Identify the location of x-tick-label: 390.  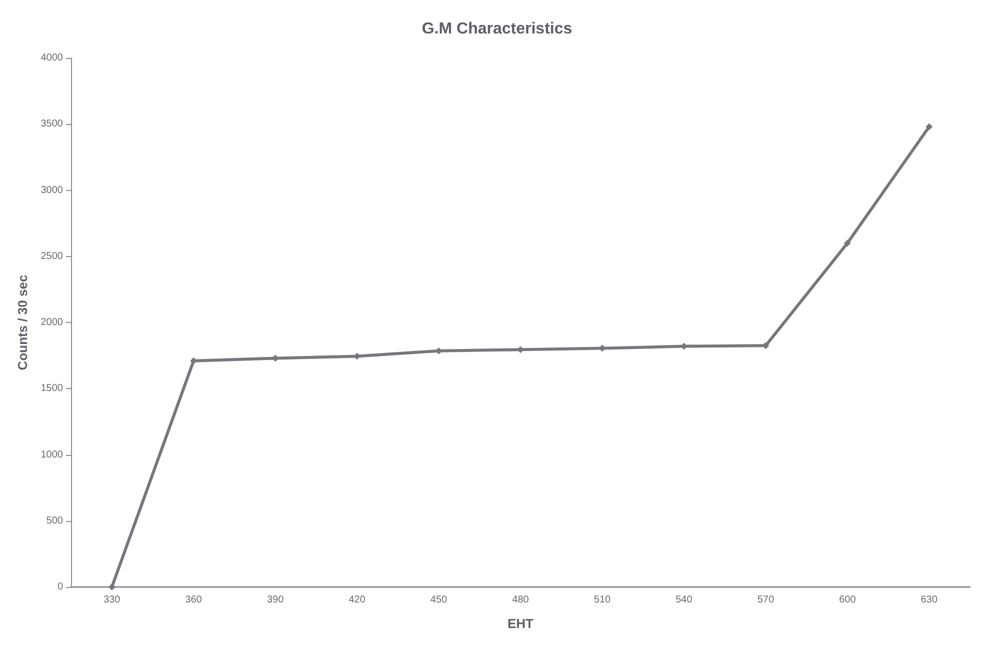
(275, 600).